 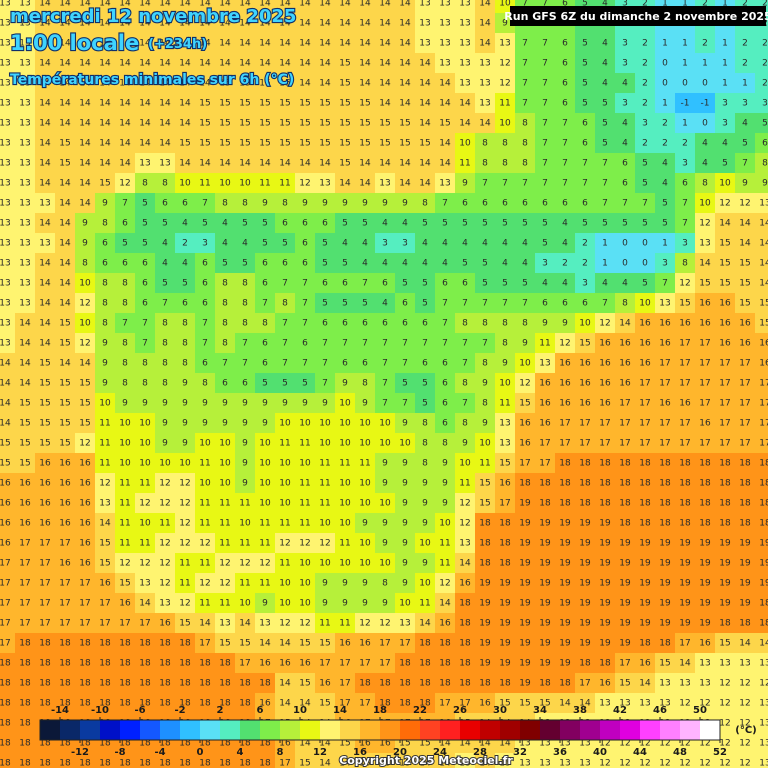 I want to click on temperature-value: 13, so click(x=144, y=164).